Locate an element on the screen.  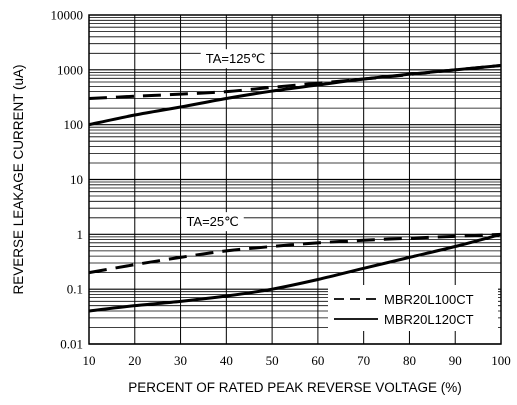
y-tick-label: 10000 is located at coordinates (67, 15).